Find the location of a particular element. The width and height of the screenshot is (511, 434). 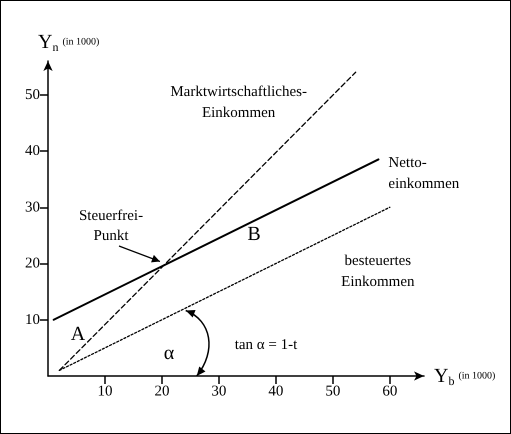

y-tick-label: 50 is located at coordinates (32, 94).